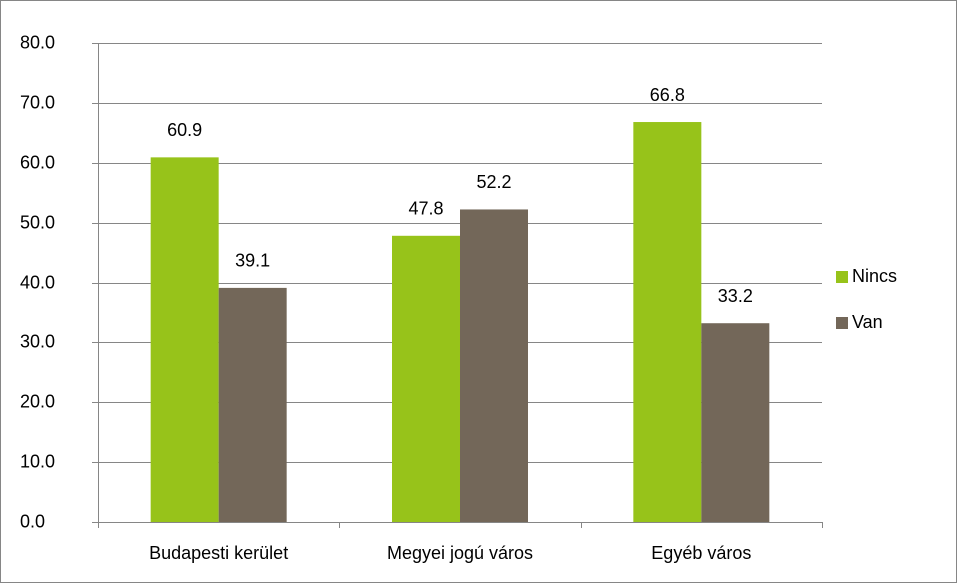 This screenshot has height=583, width=957. Describe the element at coordinates (667, 95) in the screenshot. I see `data-label: 66.8` at that location.